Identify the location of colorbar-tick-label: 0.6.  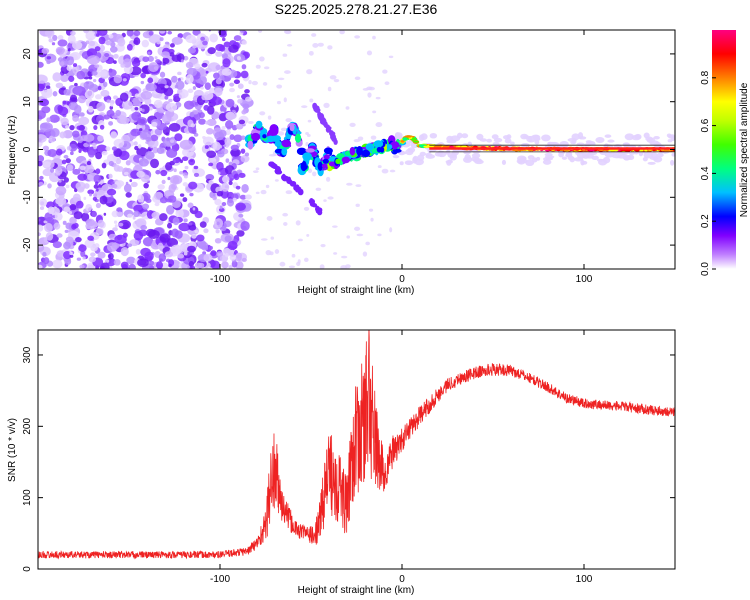
(705, 125).